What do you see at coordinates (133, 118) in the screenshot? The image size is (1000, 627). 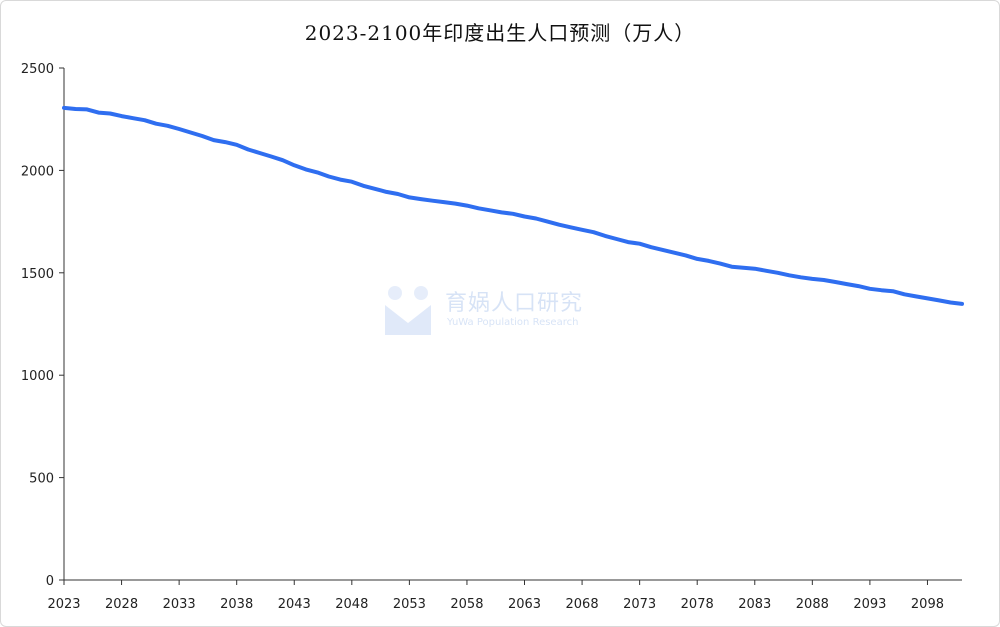 I see `data-point-2029` at bounding box center [133, 118].